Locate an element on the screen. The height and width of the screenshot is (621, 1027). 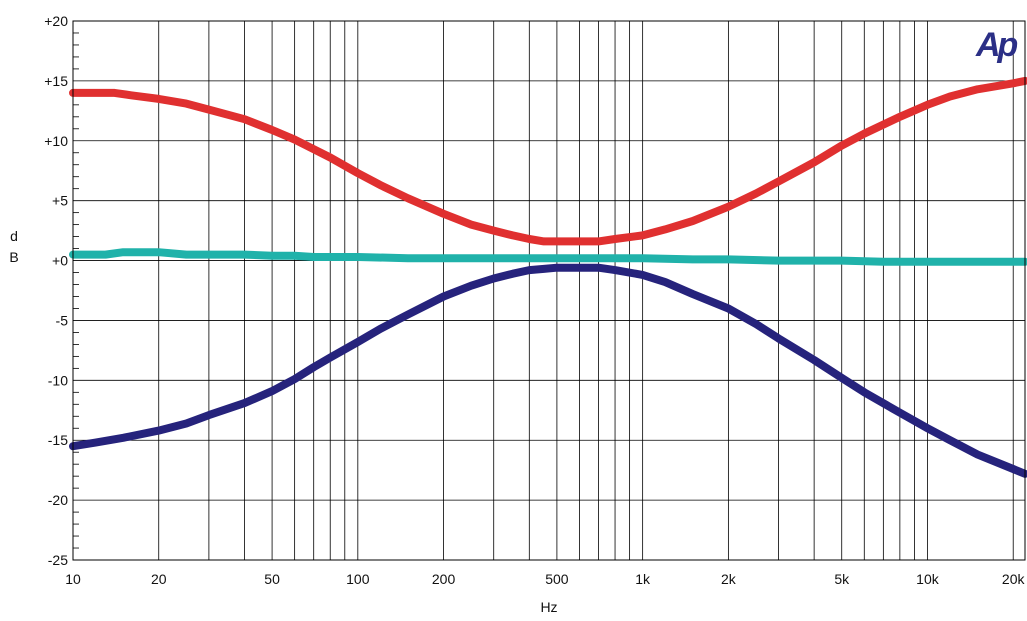
y-tick-label: -10 is located at coordinates (58, 380).